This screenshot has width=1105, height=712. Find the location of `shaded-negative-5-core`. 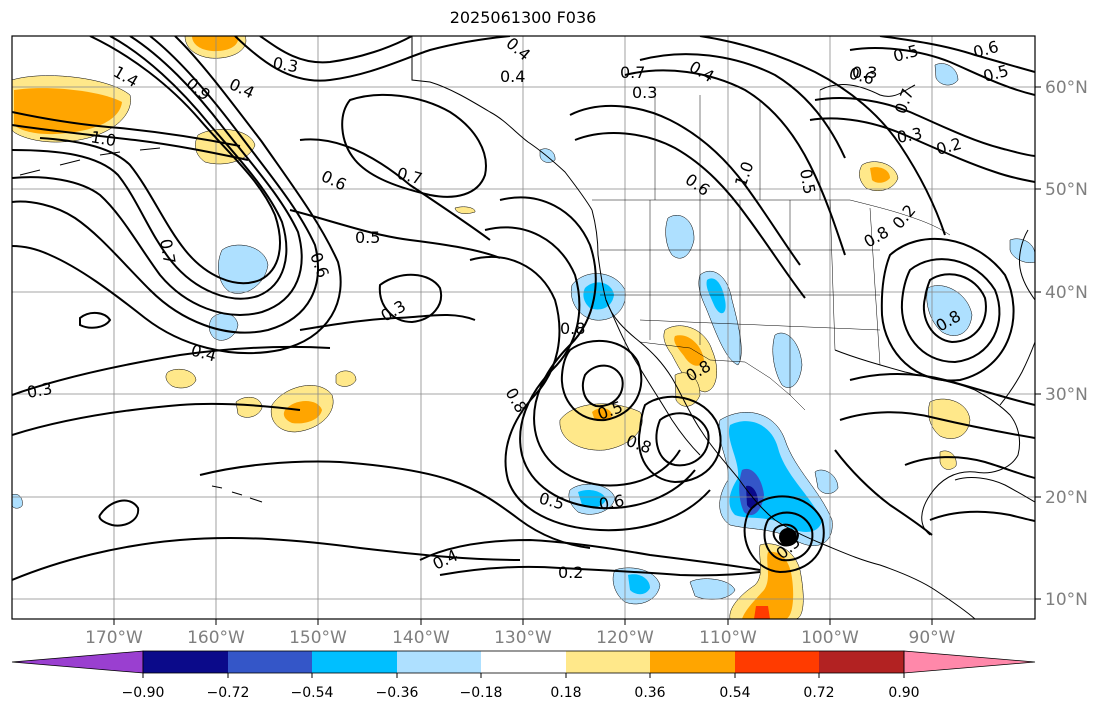

shaded-negative-5-core is located at coordinates (716, 296).